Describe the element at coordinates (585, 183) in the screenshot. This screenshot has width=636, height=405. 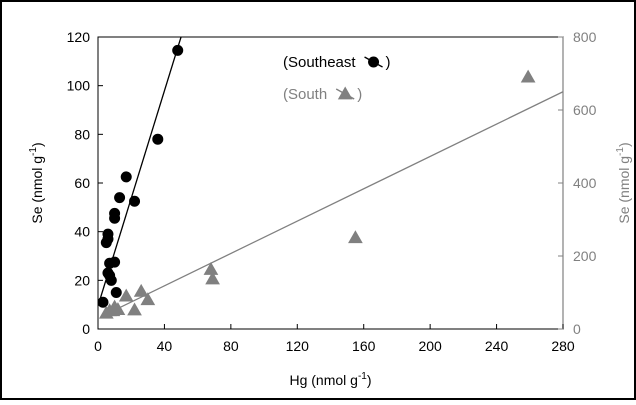
I see `y-right-tick-label: 400` at that location.